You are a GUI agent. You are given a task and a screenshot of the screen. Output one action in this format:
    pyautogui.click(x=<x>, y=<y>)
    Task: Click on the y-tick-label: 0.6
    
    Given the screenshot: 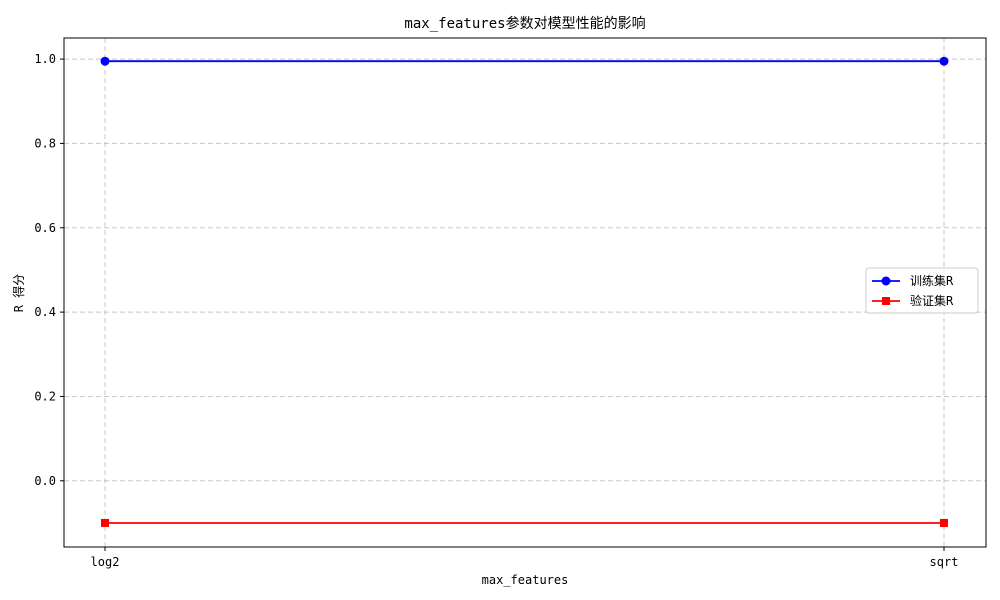 What is the action you would take?
    pyautogui.click(x=45, y=228)
    